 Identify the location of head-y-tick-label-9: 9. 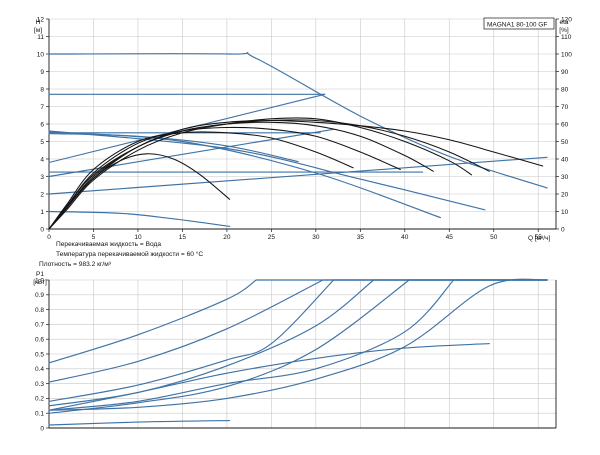
(42, 72).